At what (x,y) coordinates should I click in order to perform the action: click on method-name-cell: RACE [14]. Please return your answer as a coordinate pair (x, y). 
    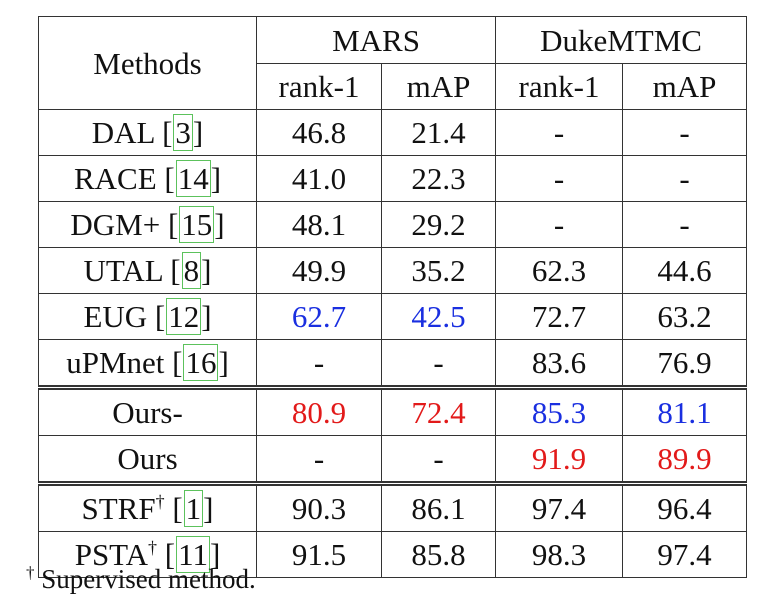
    Looking at the image, I should click on (147, 178).